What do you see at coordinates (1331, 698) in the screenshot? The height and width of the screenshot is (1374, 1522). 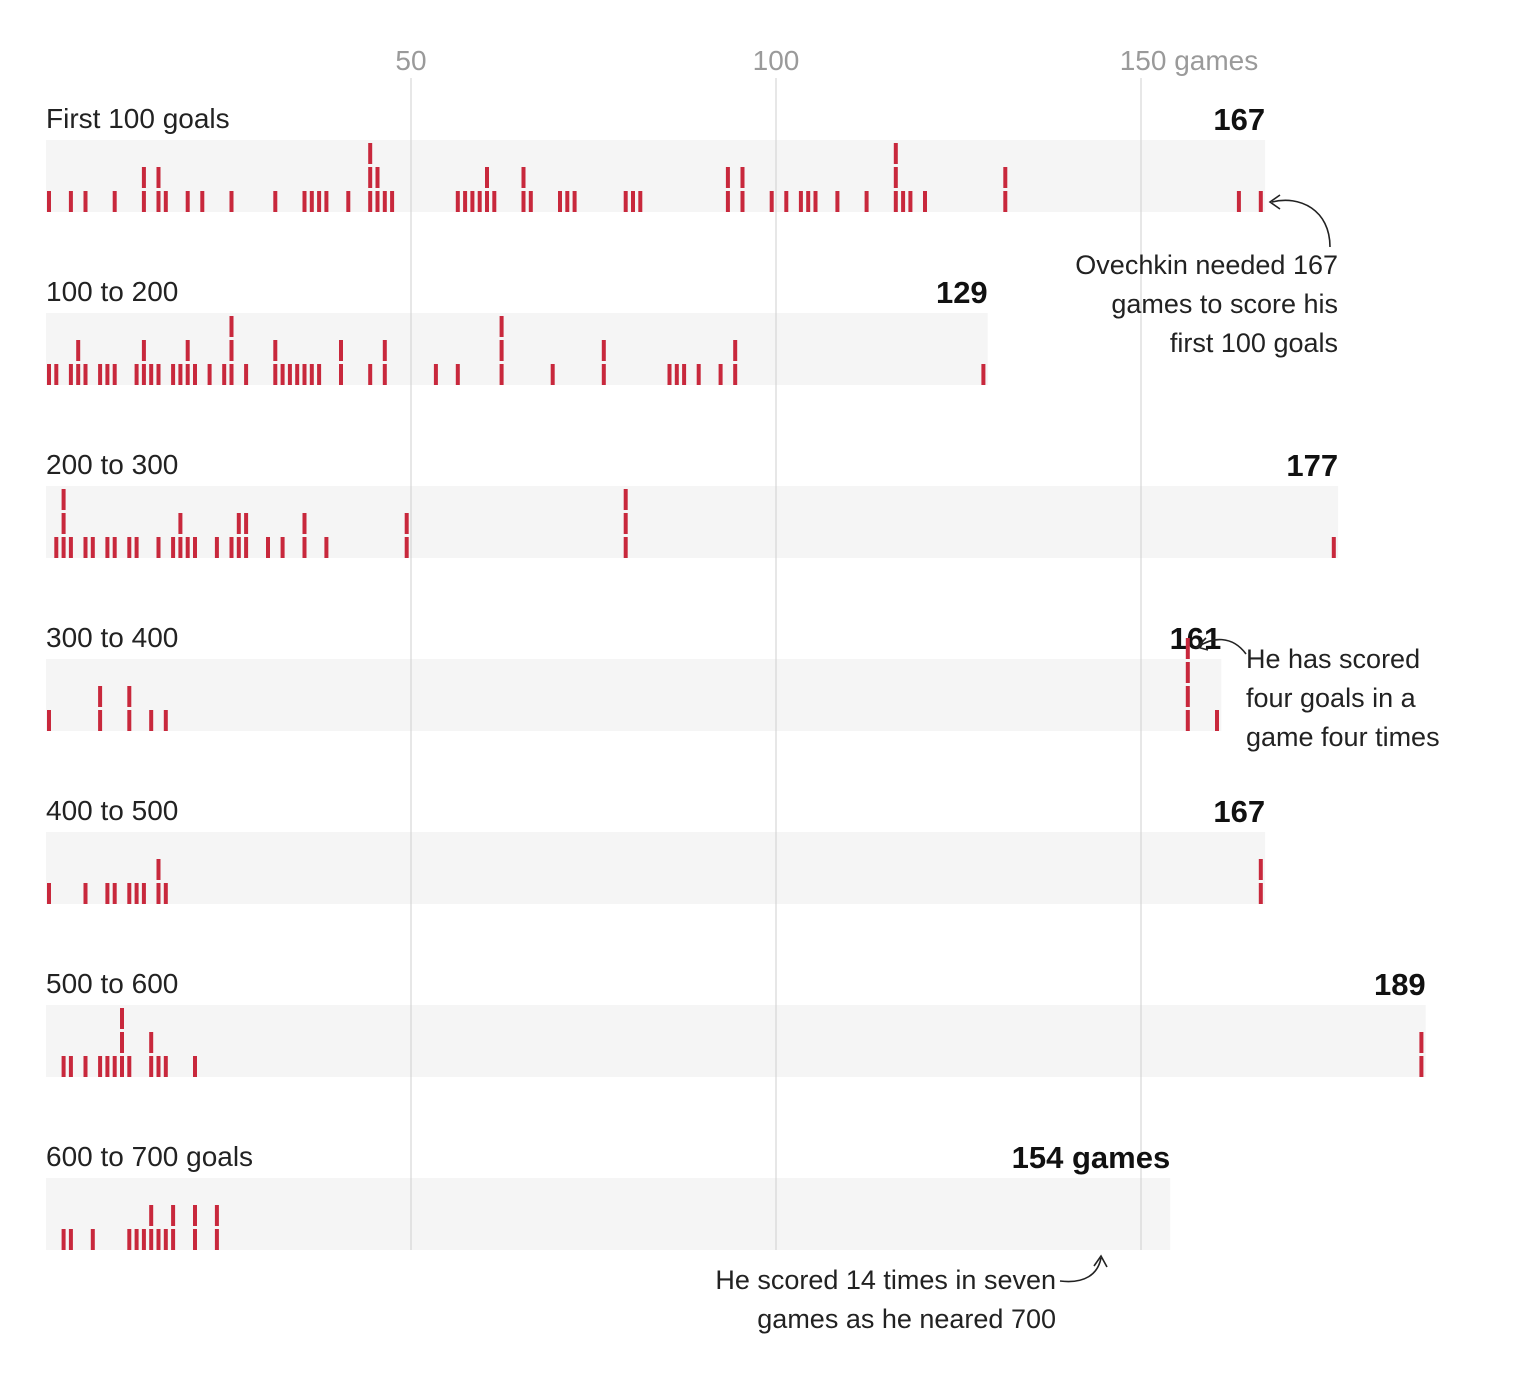 I see `annotation-text: four goals in a` at bounding box center [1331, 698].